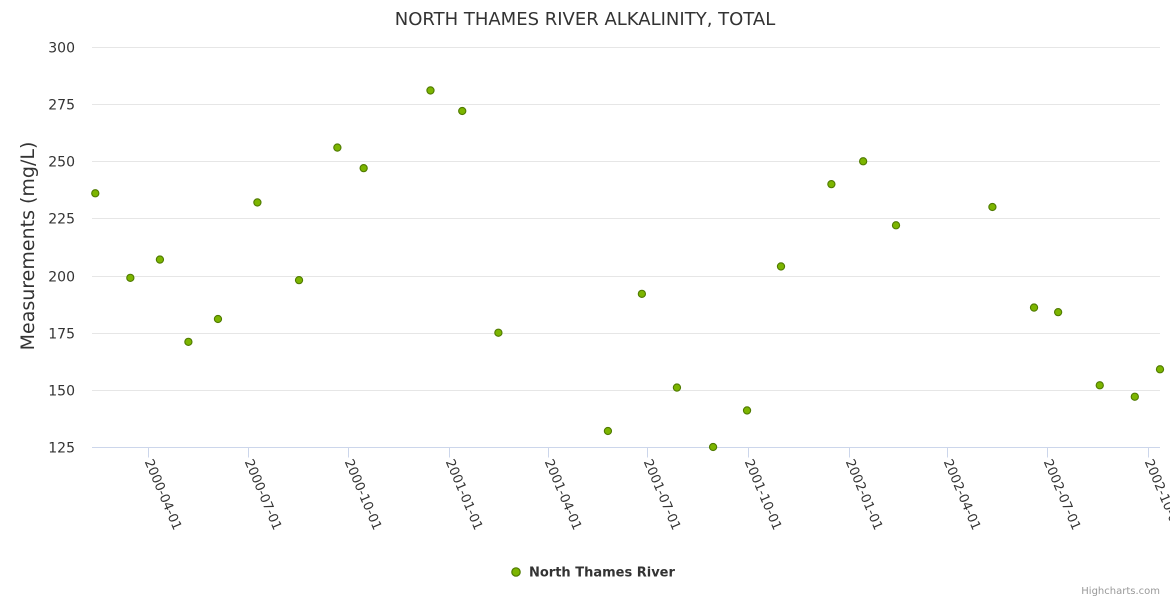  What do you see at coordinates (61, 278) in the screenshot?
I see `y-tick-label: 200` at bounding box center [61, 278].